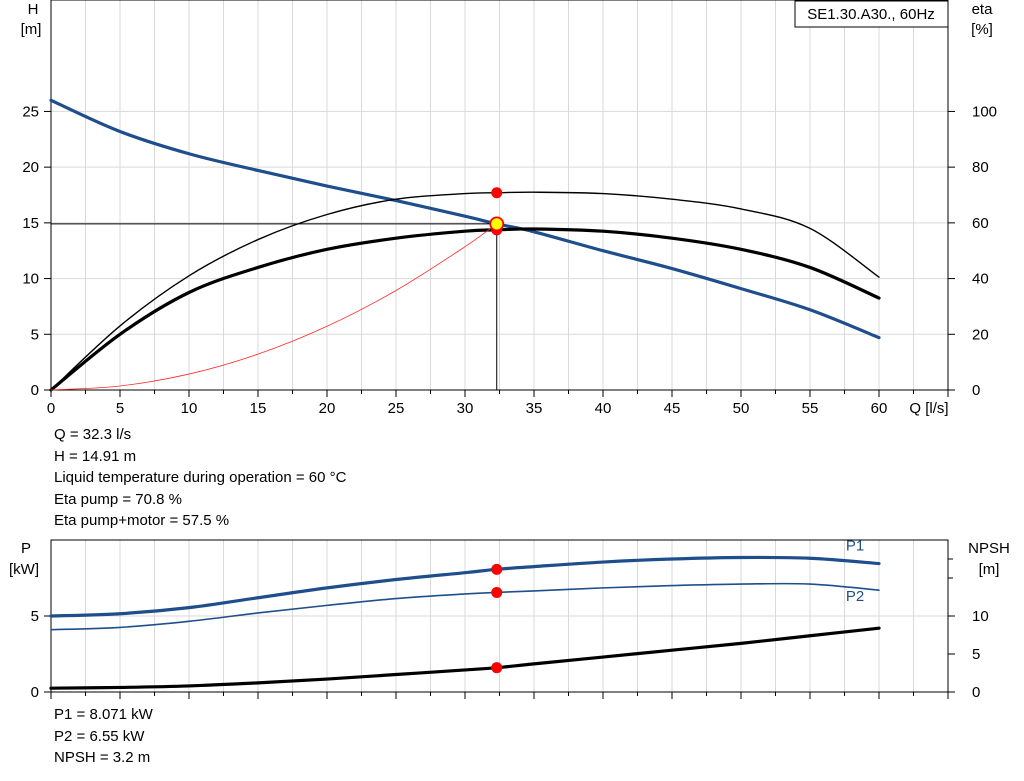  I want to click on x-axis-label: Q [l/s], so click(928, 408).